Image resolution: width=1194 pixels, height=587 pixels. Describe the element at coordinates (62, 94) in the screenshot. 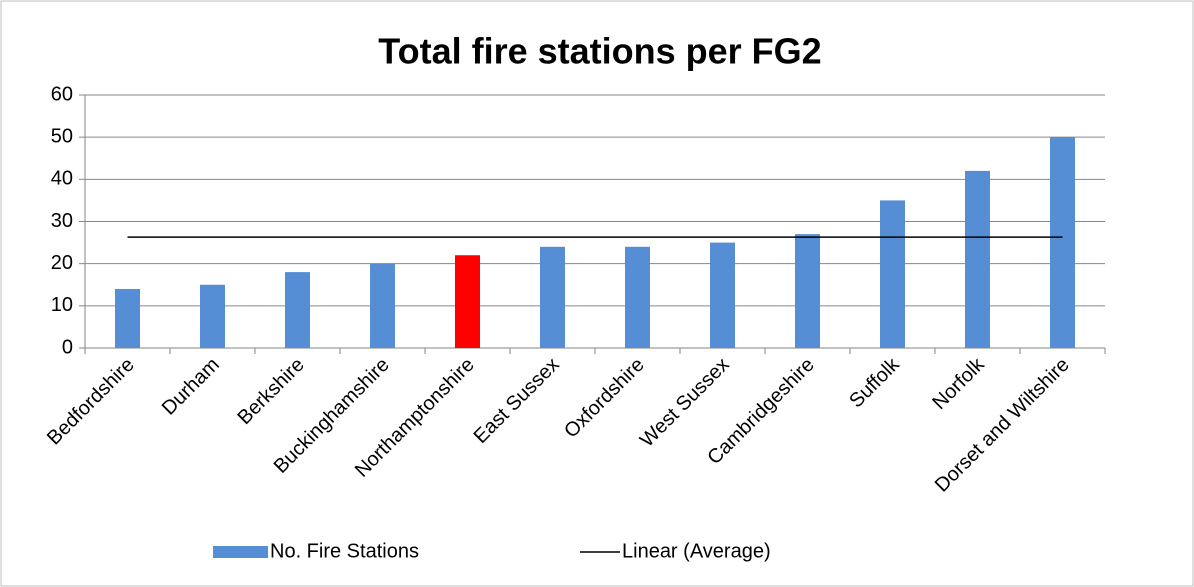

I see `y-tick-label: 60` at that location.